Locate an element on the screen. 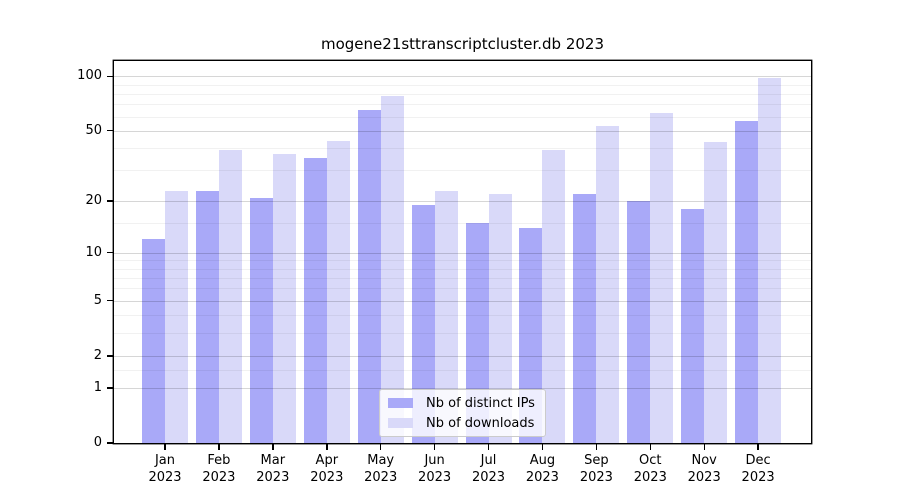 This screenshot has width=900, height=500. y-axis-label-10: 10 is located at coordinates (93, 252).